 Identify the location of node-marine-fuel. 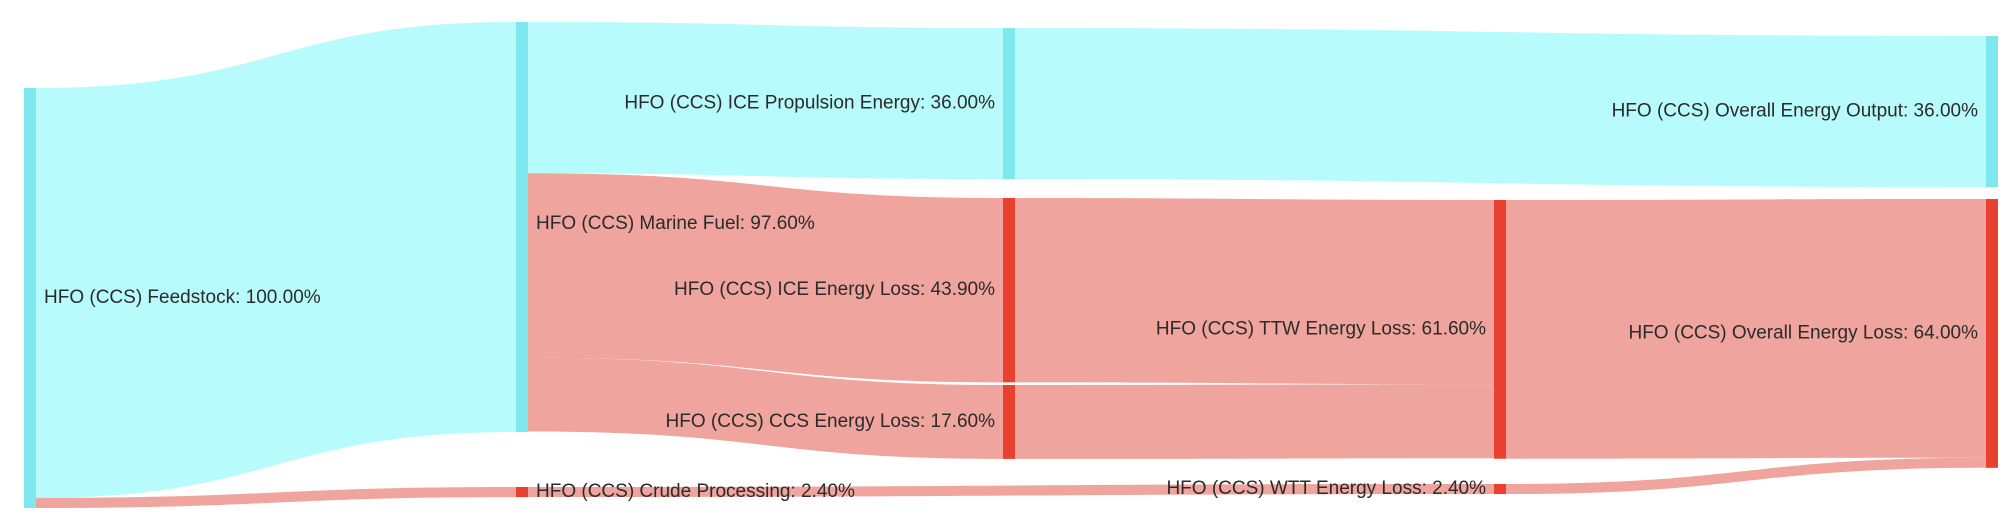
(522, 227).